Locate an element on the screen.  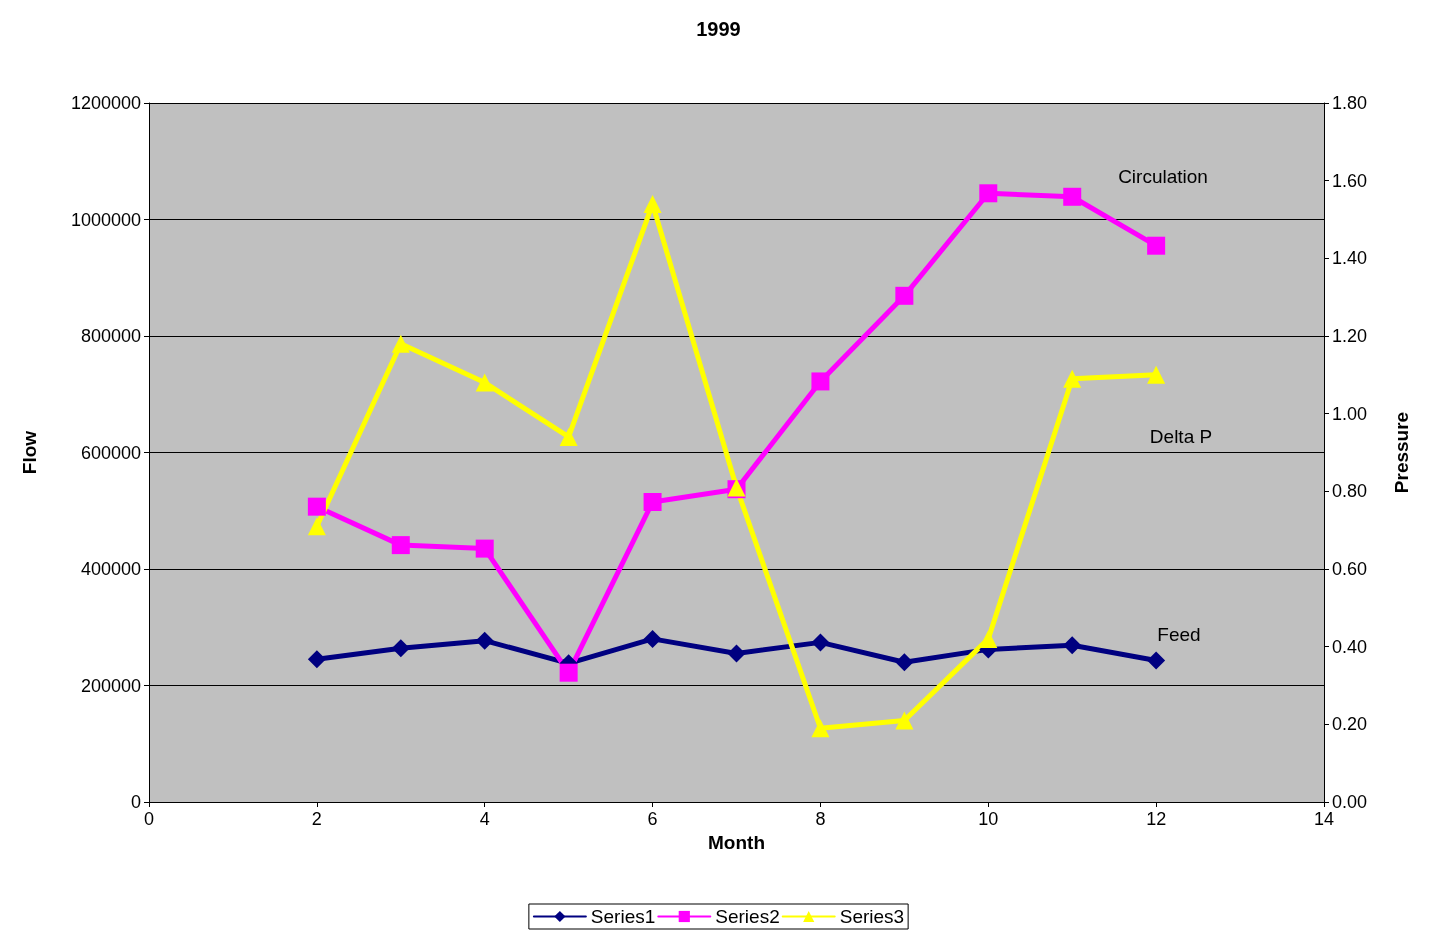
y-tick-label: 200000 is located at coordinates (110, 685).